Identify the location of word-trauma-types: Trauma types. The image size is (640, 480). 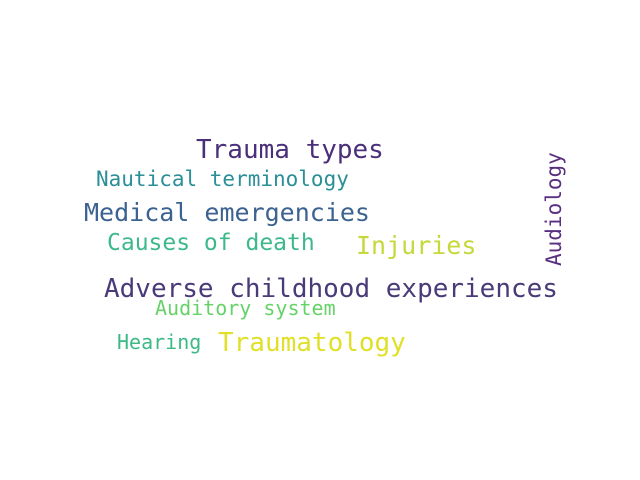
(290, 150).